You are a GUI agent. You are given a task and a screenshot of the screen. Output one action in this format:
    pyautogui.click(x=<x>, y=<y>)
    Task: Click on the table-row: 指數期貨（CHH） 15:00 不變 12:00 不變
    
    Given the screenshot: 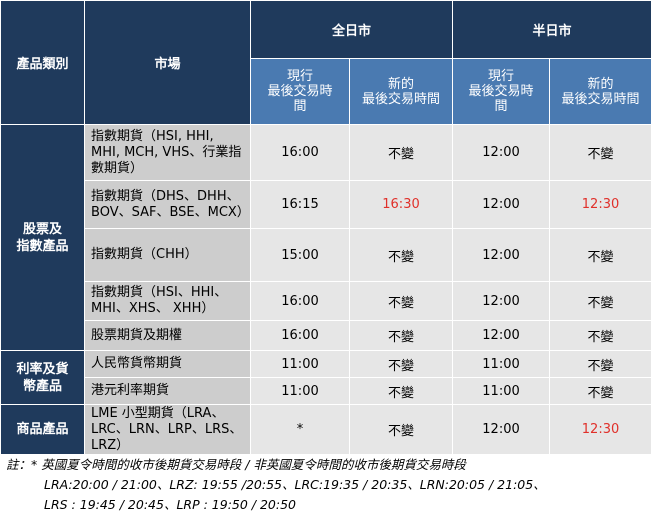 What is the action you would take?
    pyautogui.click(x=326, y=255)
    